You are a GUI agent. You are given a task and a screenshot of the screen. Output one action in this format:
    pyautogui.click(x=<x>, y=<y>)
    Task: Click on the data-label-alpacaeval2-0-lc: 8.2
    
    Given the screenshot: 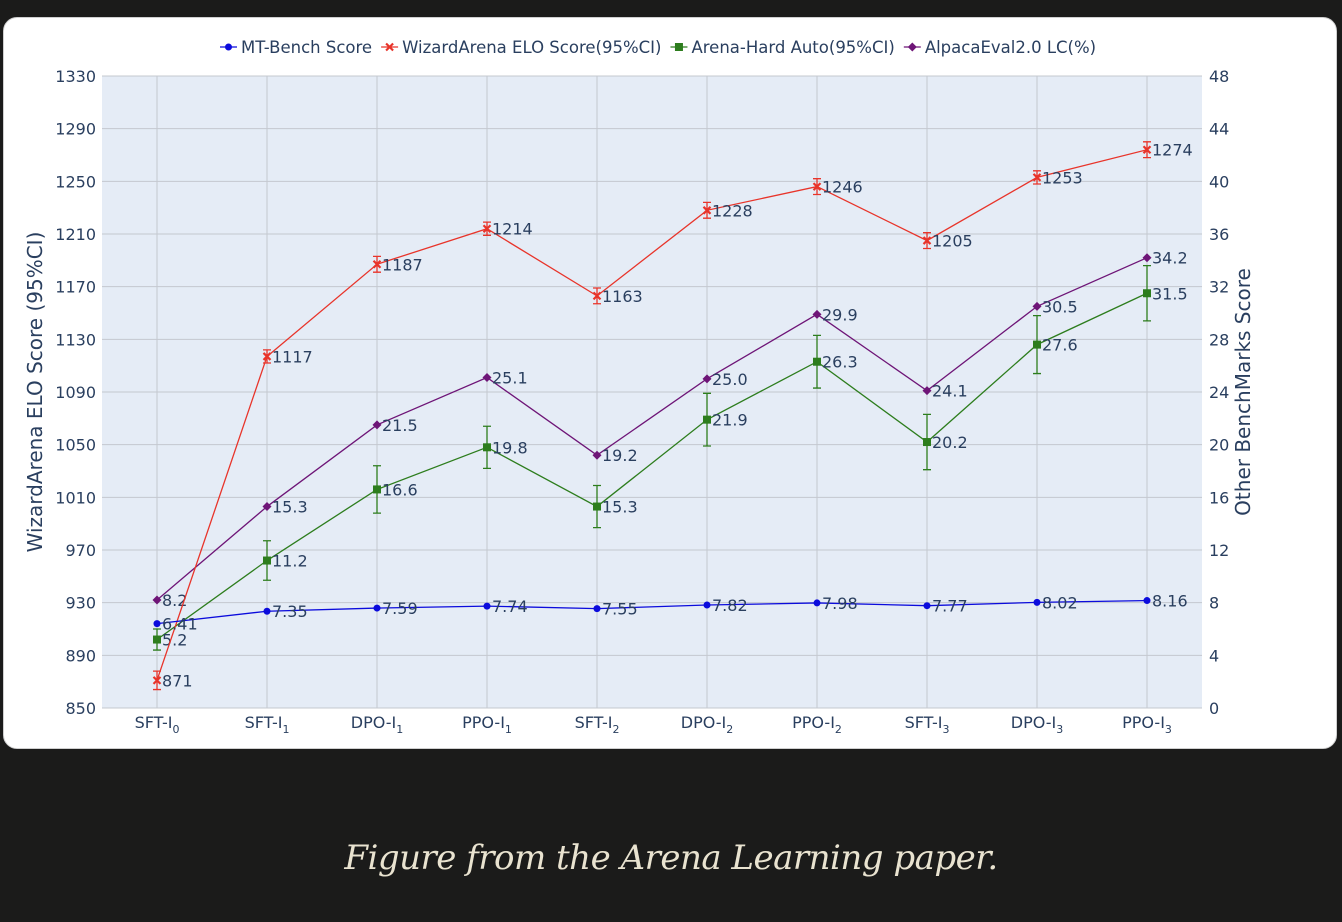 What is the action you would take?
    pyautogui.click(x=174, y=600)
    